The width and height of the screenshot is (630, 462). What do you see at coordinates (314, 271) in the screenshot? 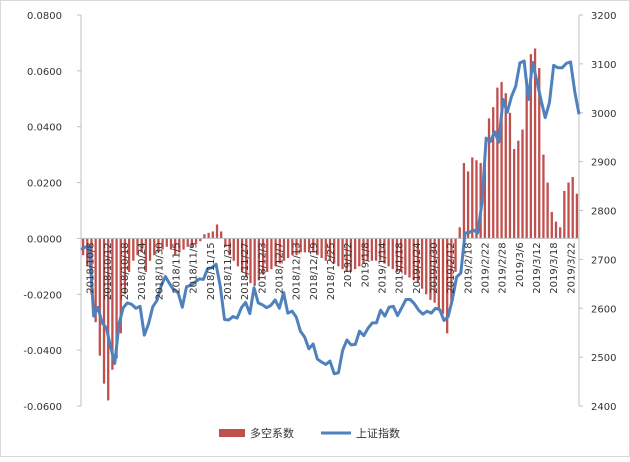
I see `x-tick-label: 2018/12/19` at bounding box center [314, 271].